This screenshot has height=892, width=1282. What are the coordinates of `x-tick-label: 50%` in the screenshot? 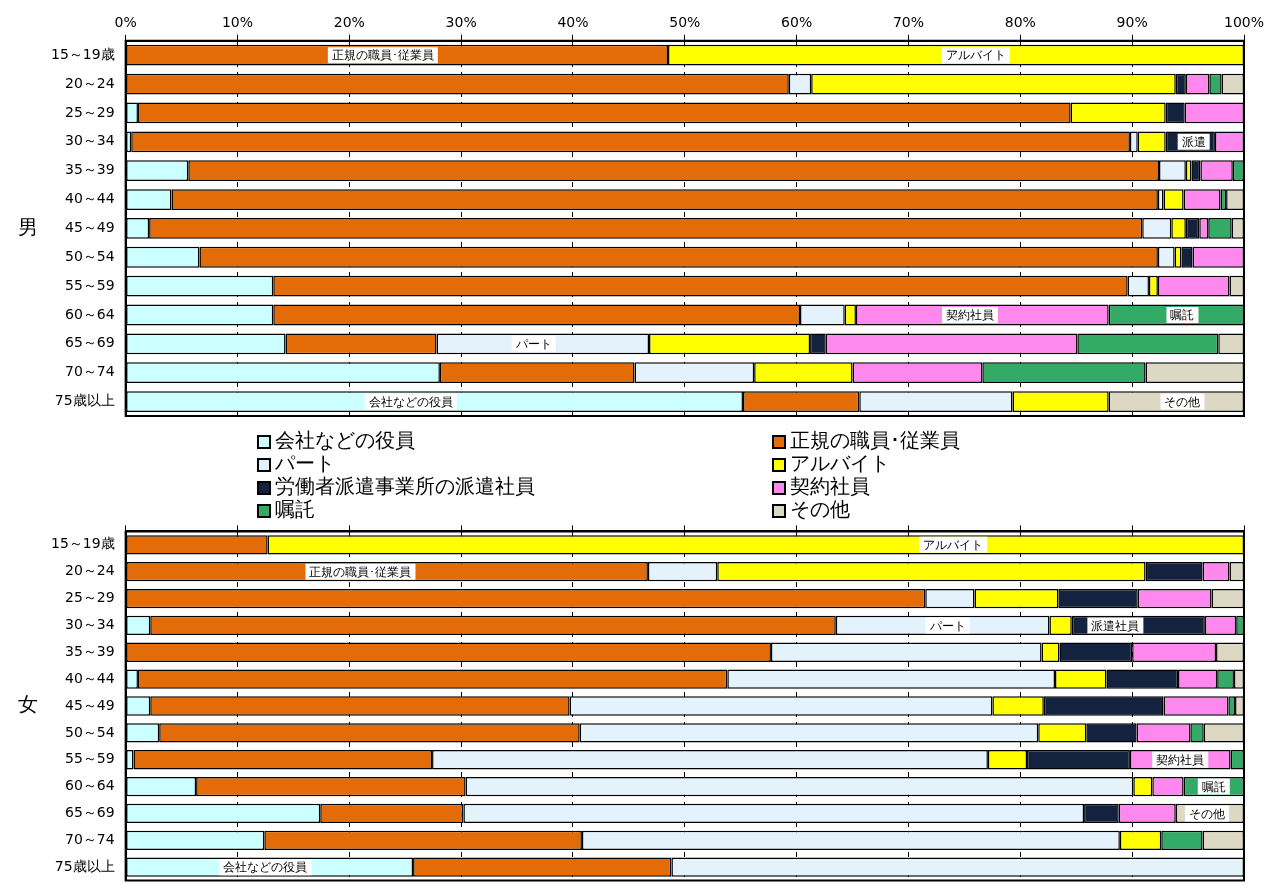 It's located at (685, 22).